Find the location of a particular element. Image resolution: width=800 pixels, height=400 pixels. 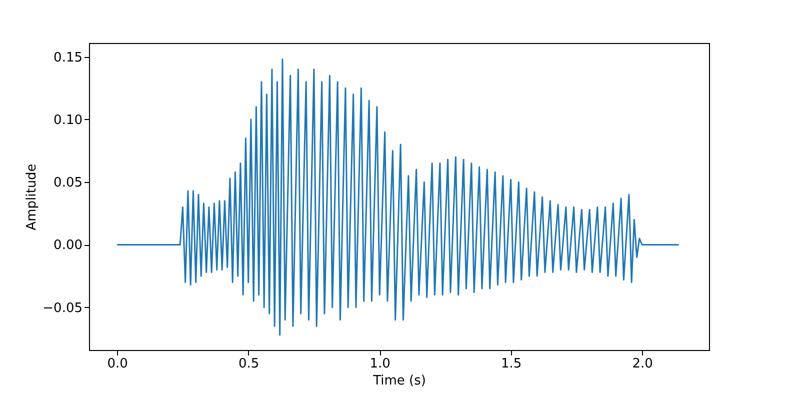

x-axis-title: Time (s) is located at coordinates (399, 381).